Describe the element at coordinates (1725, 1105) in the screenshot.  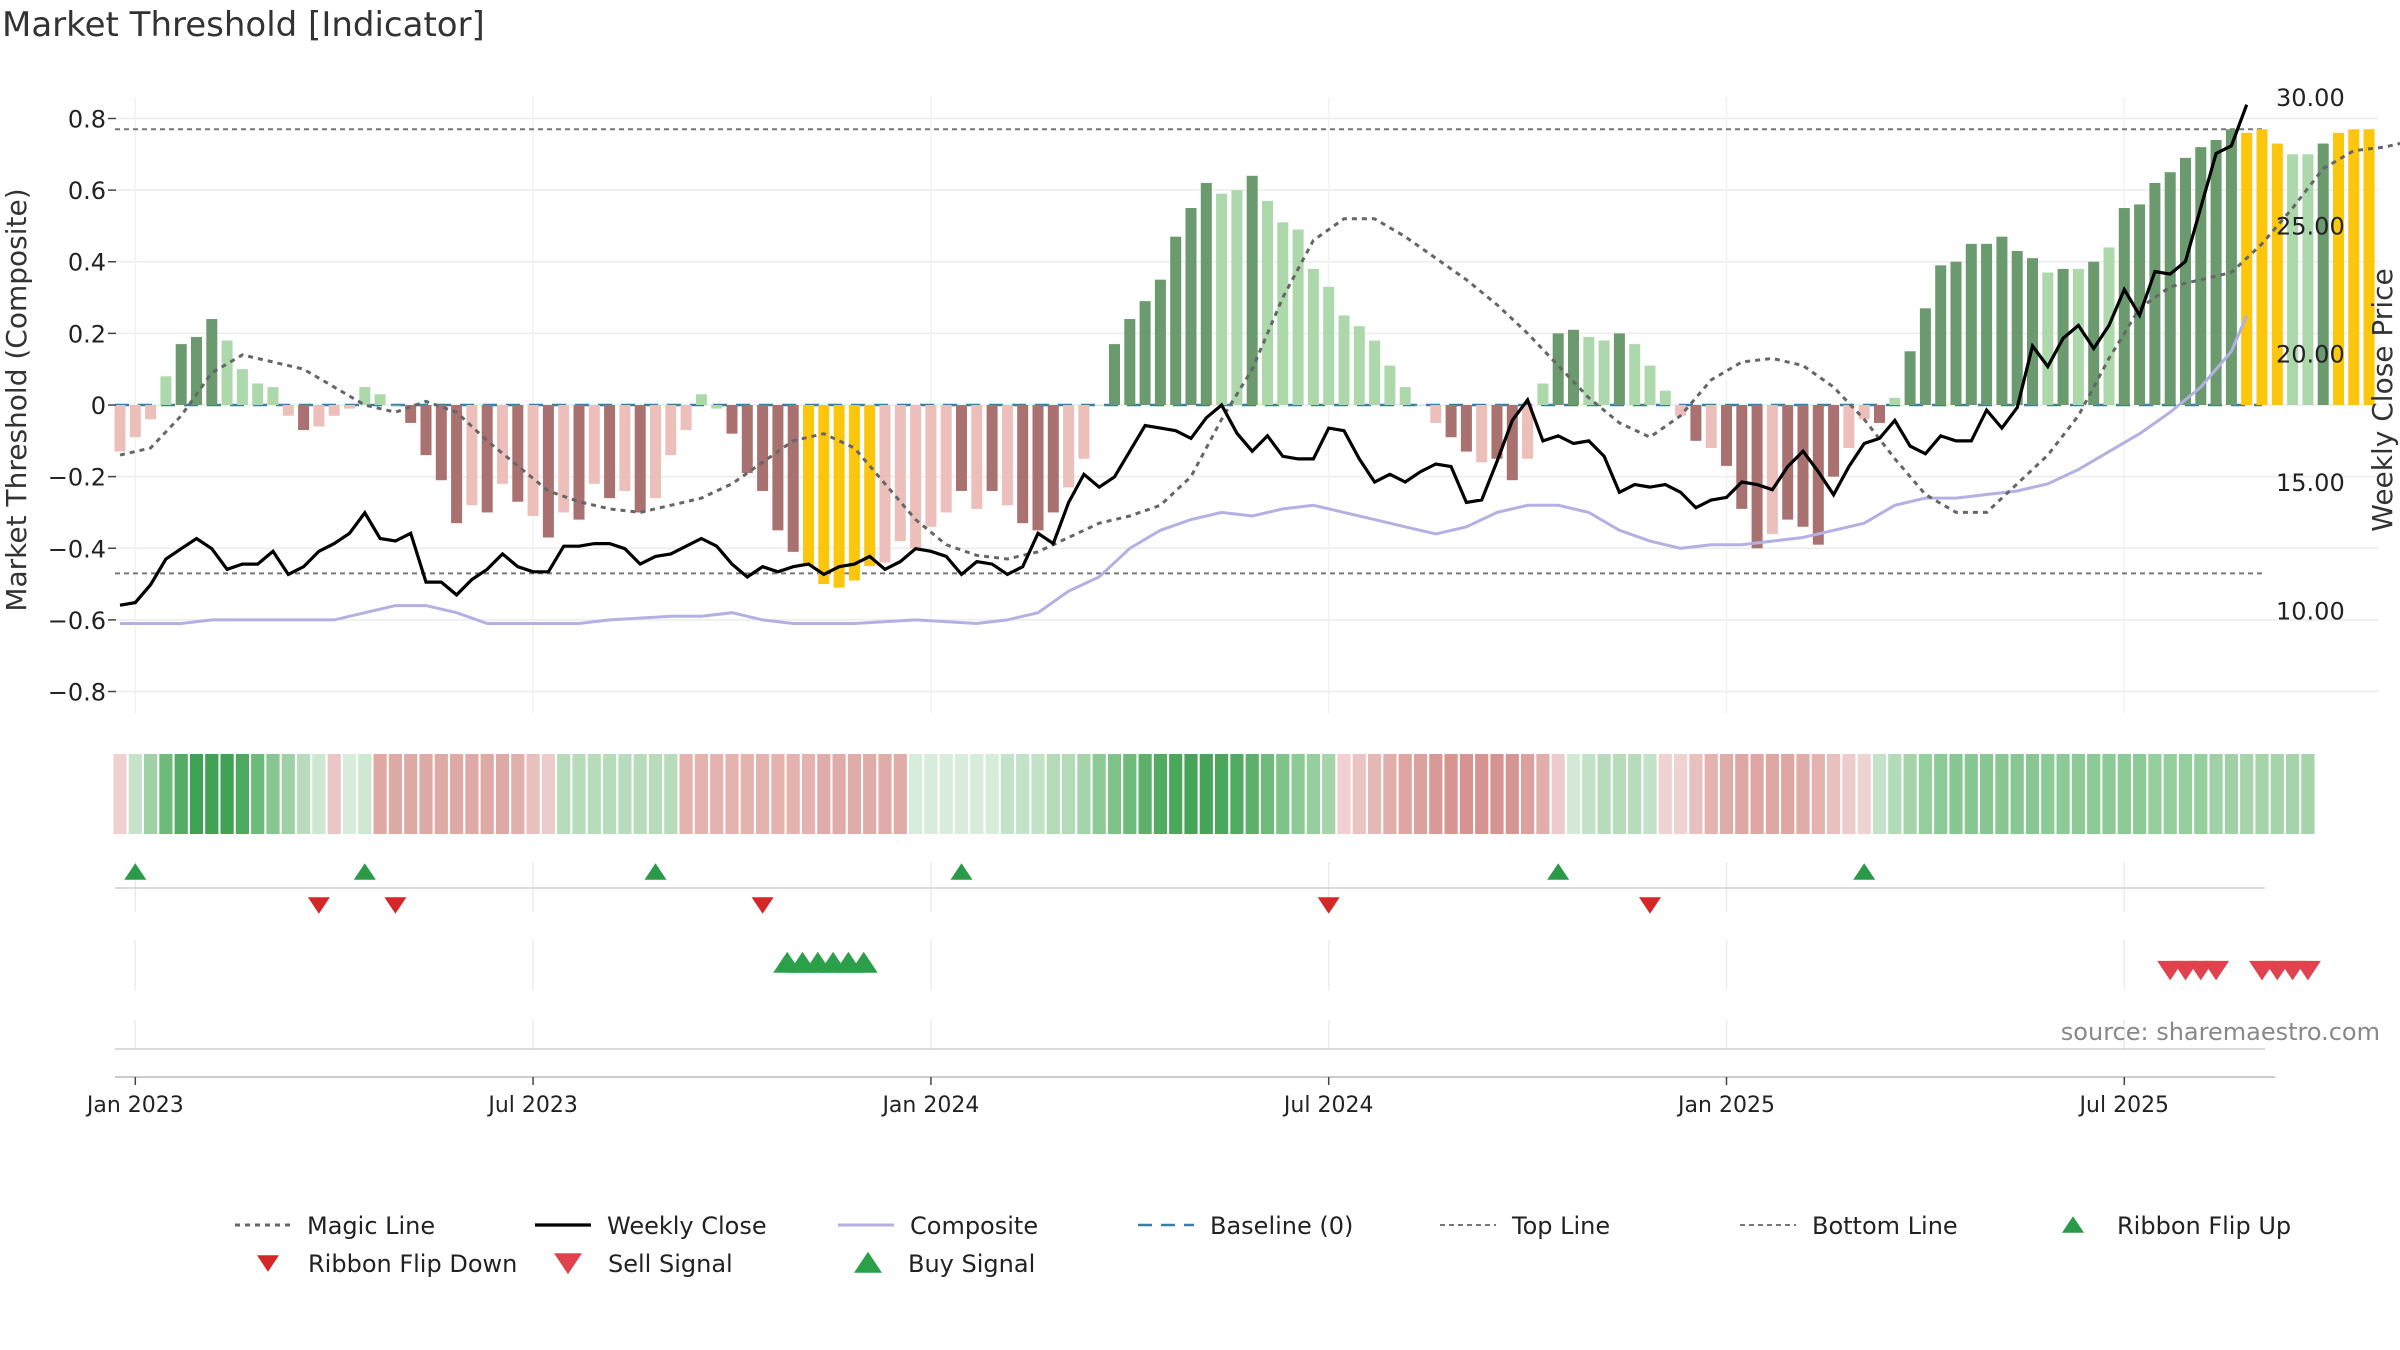
I see `x-tick-label: Jan 2025` at that location.